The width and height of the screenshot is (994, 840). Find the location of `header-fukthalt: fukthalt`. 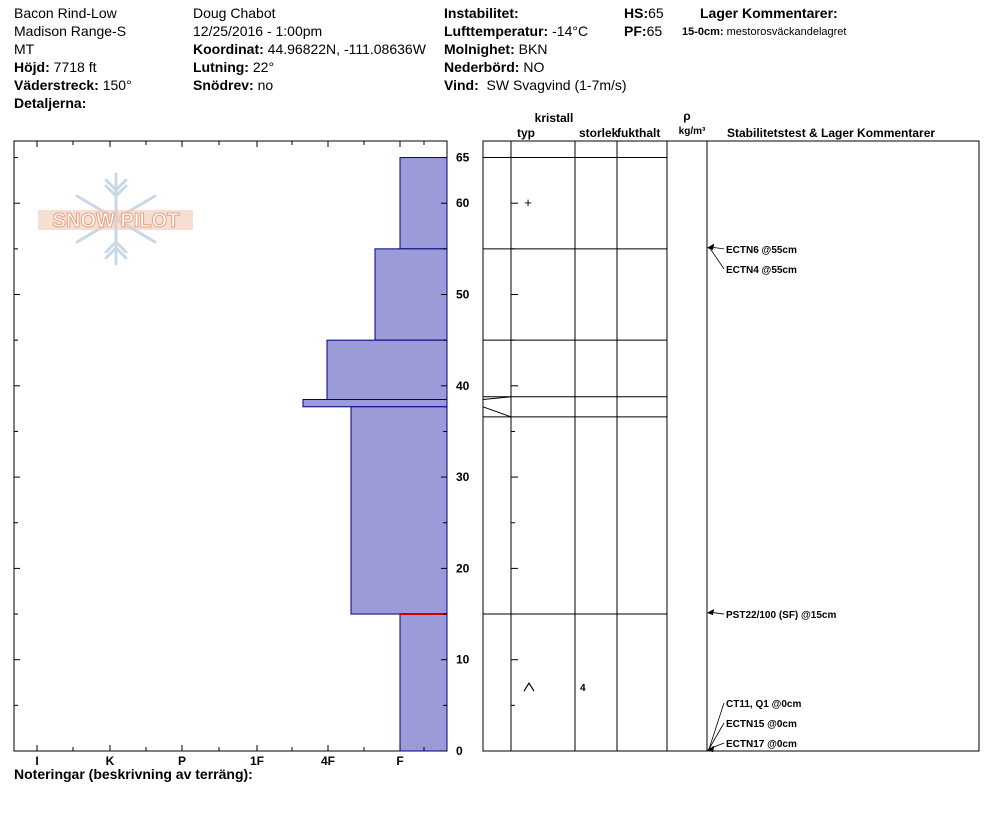

header-fukthalt: fukthalt is located at coordinates (638, 133).